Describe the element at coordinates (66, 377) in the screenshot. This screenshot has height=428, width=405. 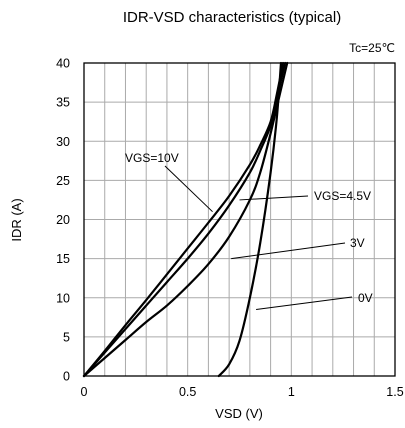
I see `y-tick-label: 0` at that location.